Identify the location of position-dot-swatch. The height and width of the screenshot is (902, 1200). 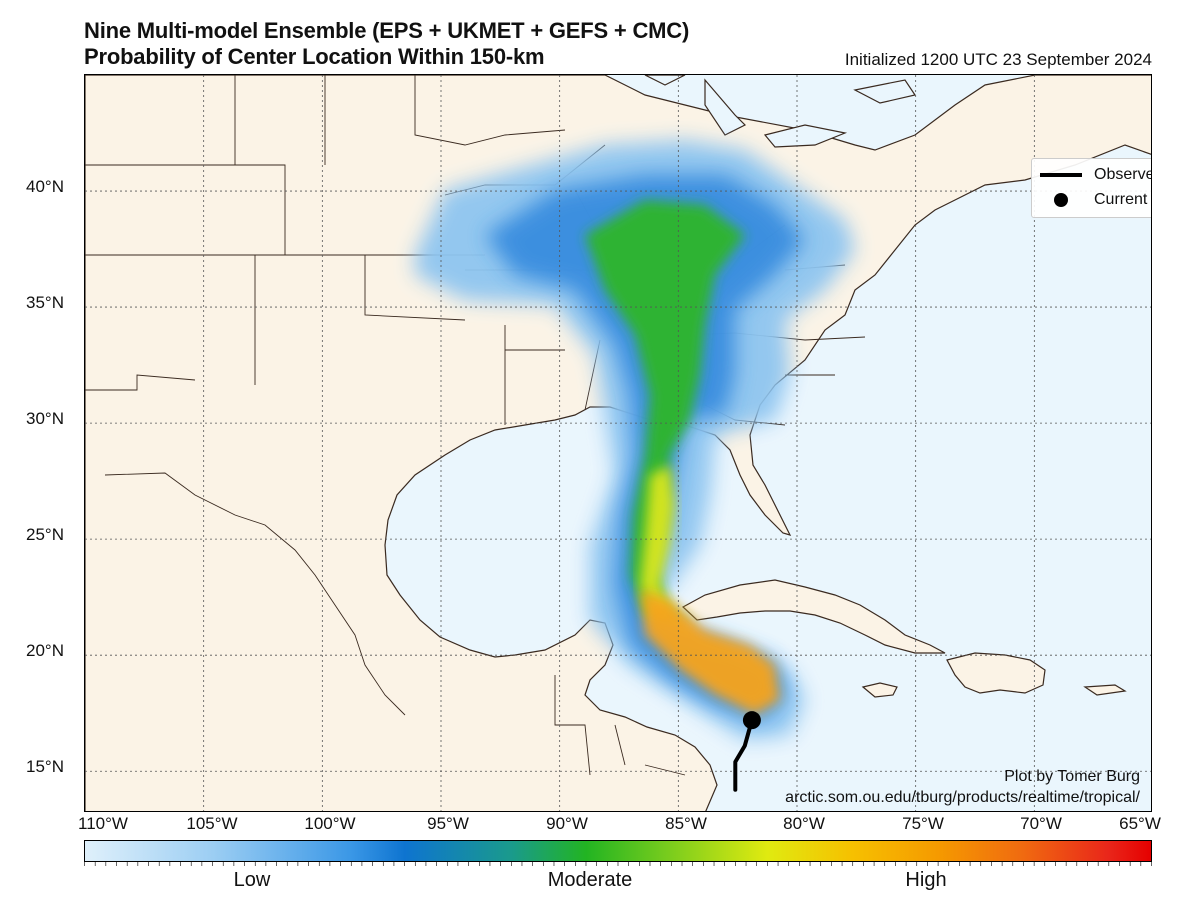
(1061, 200).